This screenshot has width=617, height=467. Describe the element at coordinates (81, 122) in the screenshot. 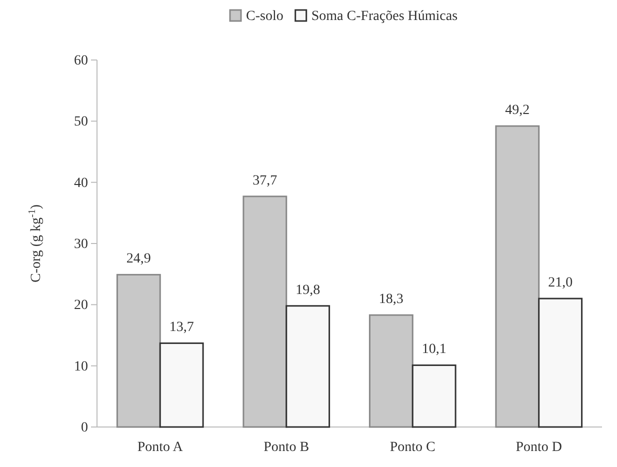

I see `y-tick-label: 50` at that location.